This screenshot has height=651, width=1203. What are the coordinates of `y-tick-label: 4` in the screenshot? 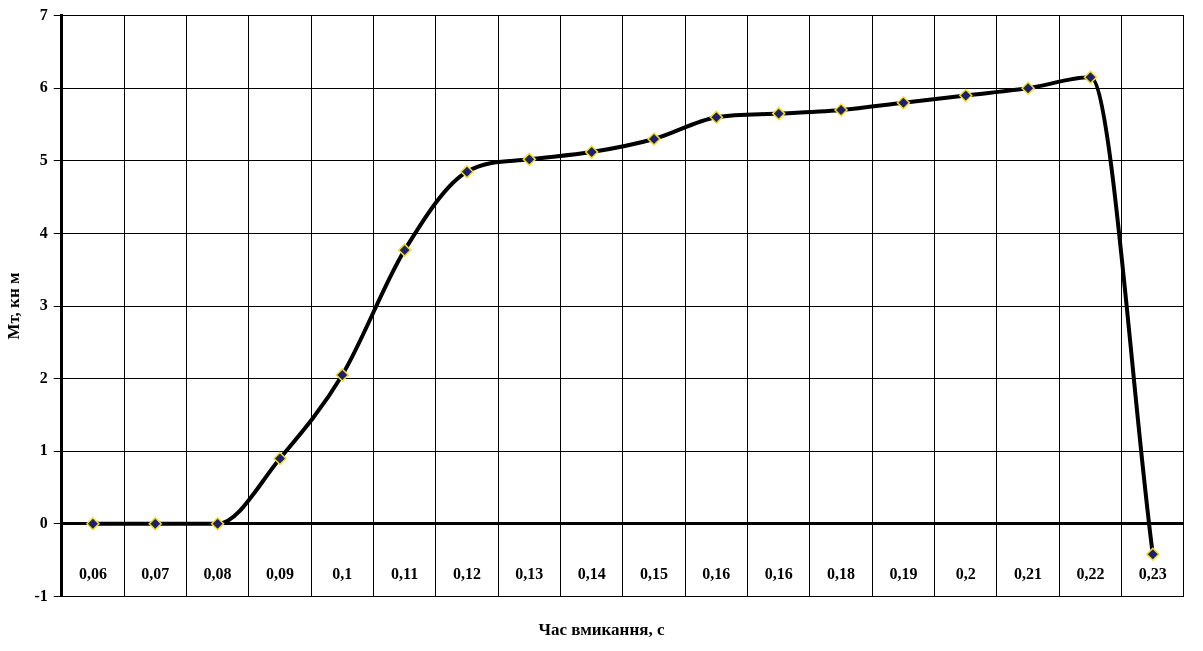 It's located at (43, 232).